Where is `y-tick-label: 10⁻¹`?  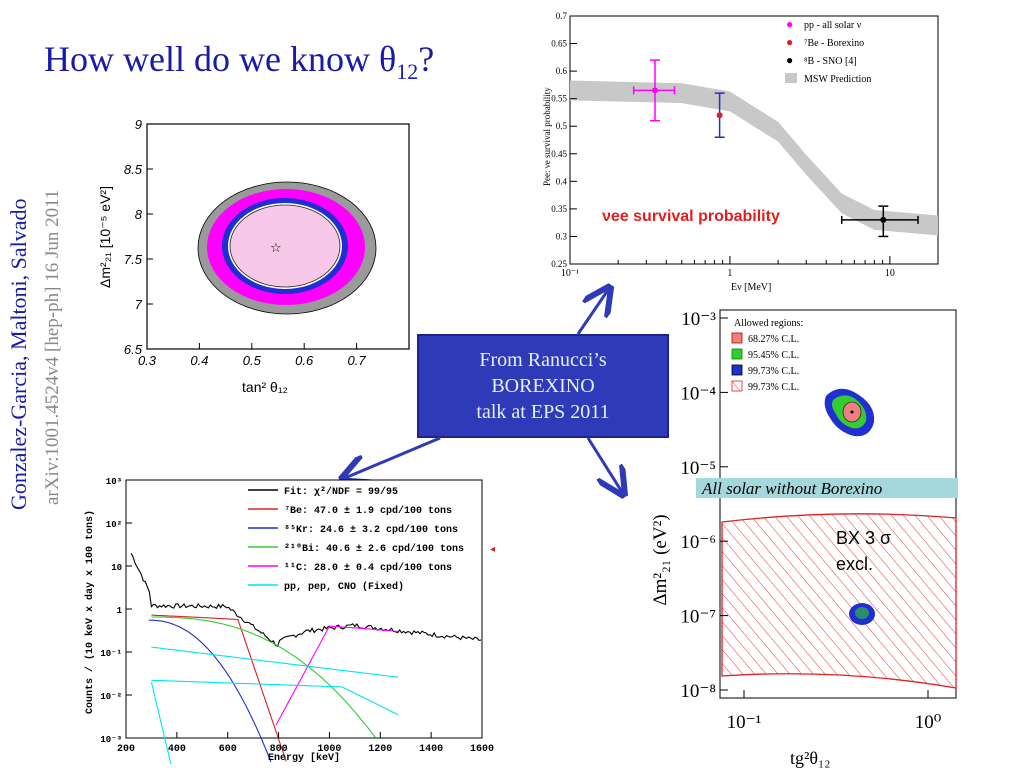
y-tick-label: 10⁻¹ is located at coordinates (111, 654).